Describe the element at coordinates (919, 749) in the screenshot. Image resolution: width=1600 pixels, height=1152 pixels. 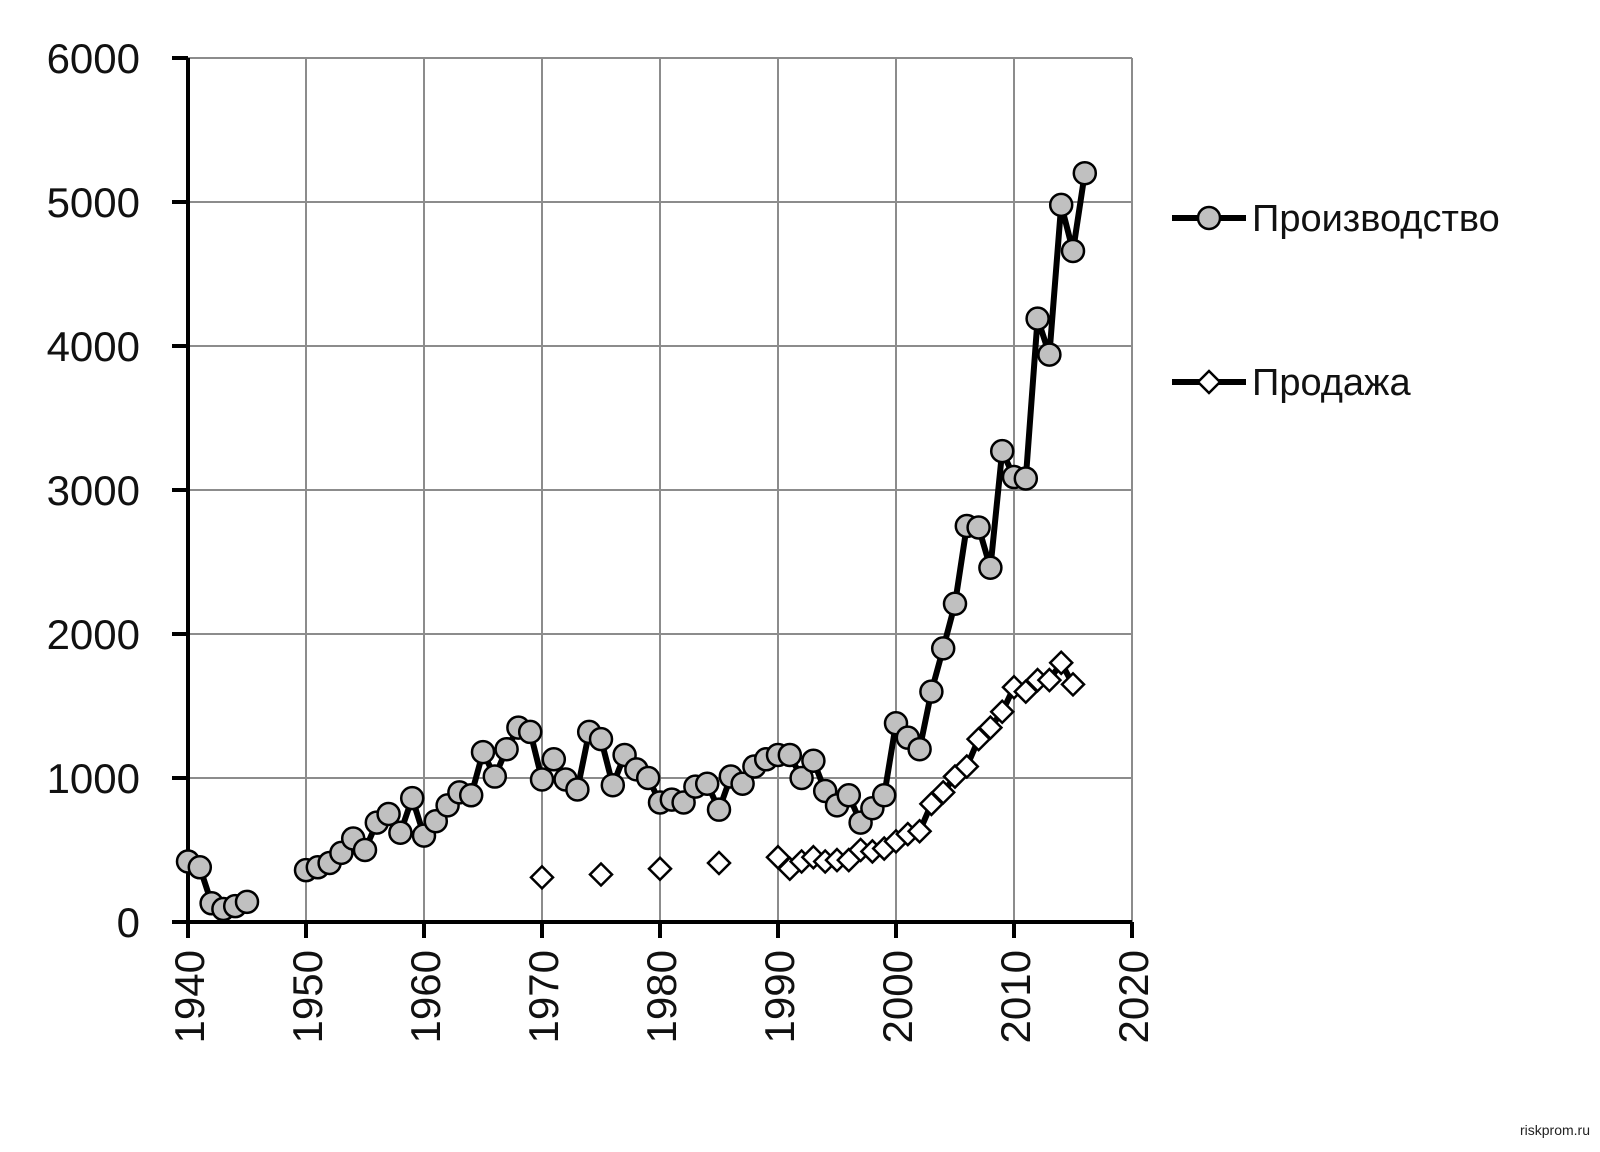
I see `series-0-point-2002` at that location.